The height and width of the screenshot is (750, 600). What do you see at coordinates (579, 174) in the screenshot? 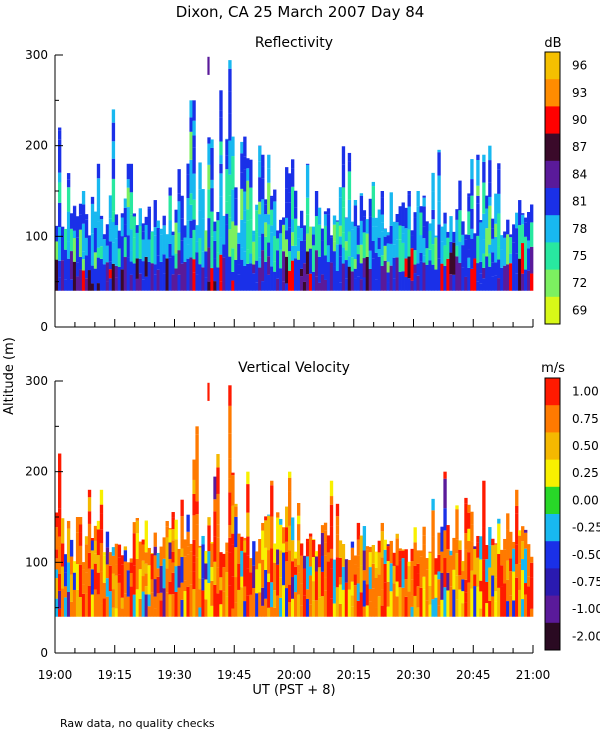
I see `colorbar-tick-label: 84` at bounding box center [579, 174].